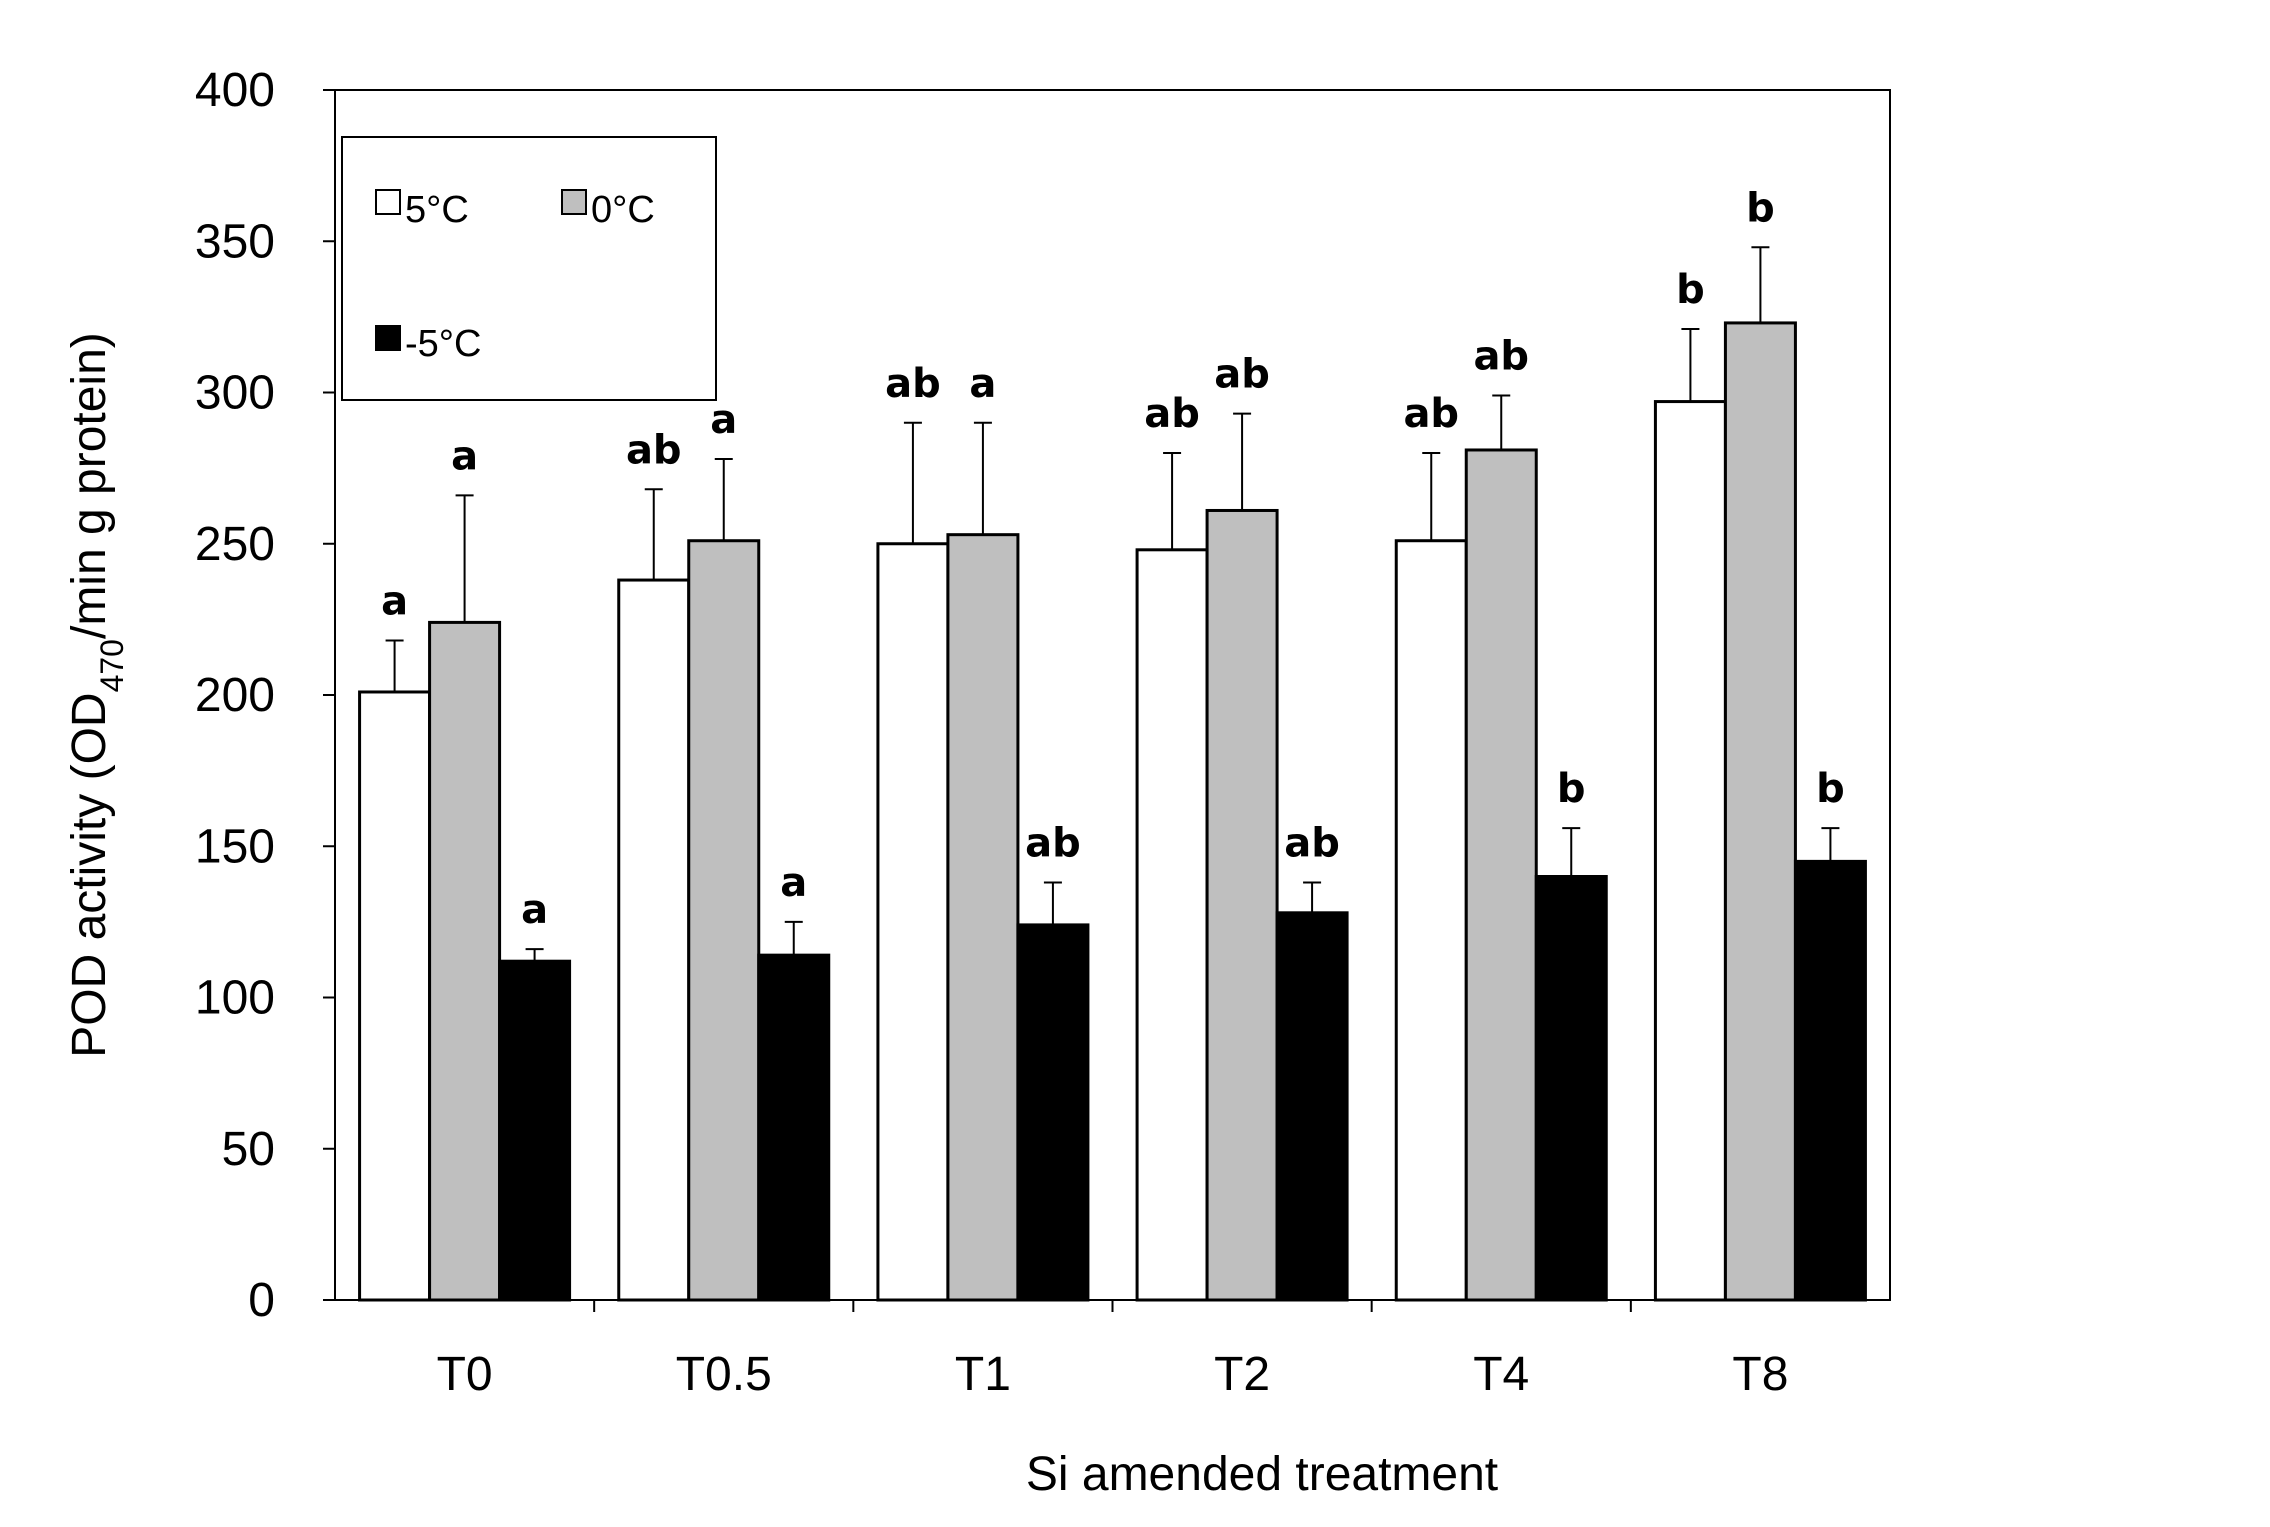 This screenshot has height=1527, width=2270. I want to click on legend-swatch-0c, so click(574, 202).